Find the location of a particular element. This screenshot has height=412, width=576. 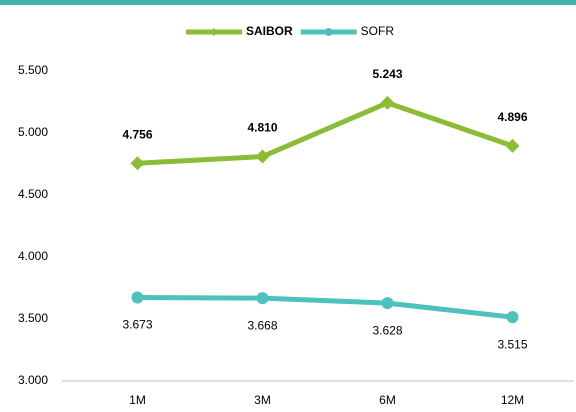

y-tick-label: 3.500 is located at coordinates (33, 318).